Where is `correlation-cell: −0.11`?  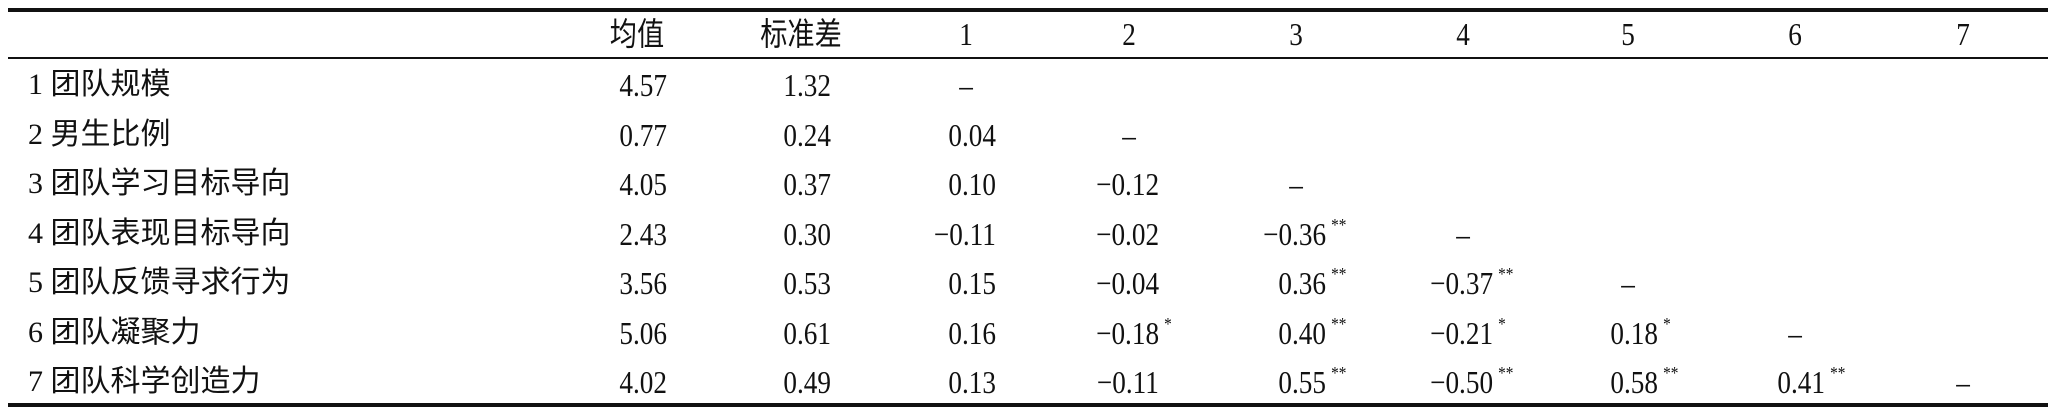 correlation-cell: −0.11 is located at coordinates (965, 234).